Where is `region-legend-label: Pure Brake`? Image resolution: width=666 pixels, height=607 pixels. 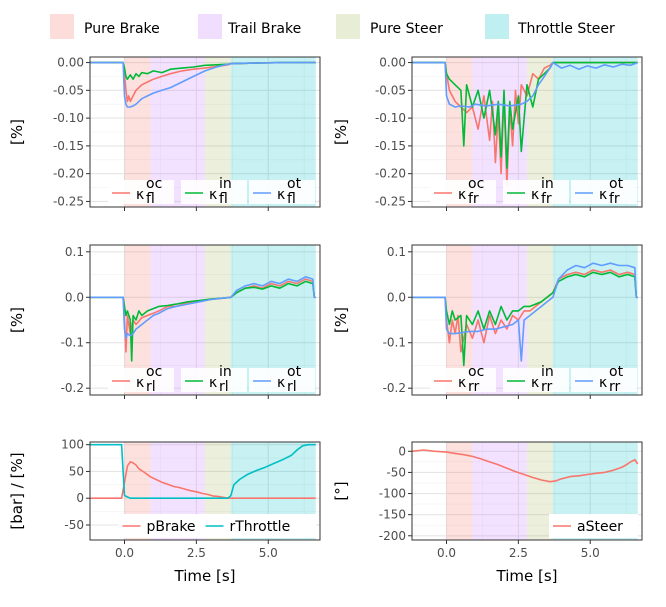 region-legend-label: Pure Brake is located at coordinates (122, 29).